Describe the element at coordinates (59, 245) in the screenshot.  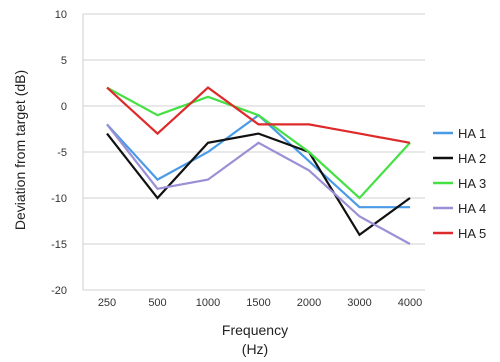
I see `y-tick-label: -15` at that location.